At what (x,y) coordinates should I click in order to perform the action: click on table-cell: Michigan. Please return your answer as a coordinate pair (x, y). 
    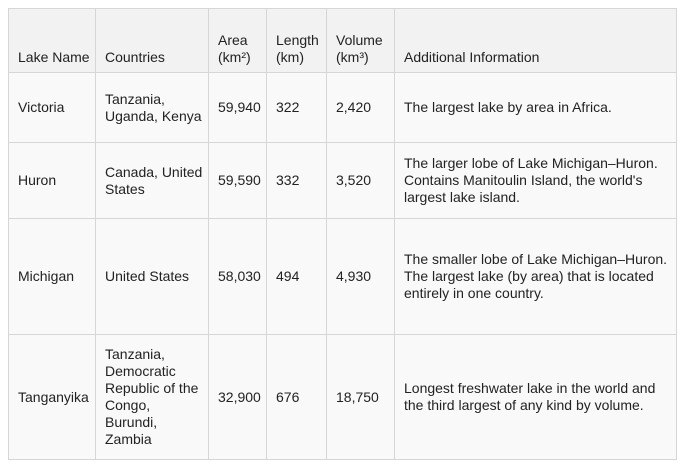
    Looking at the image, I should click on (52, 276).